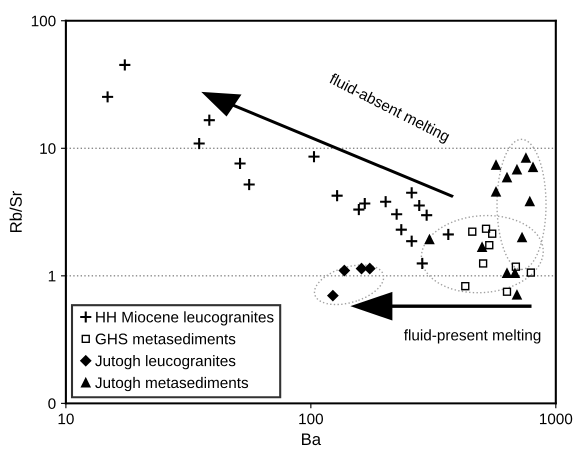 This screenshot has height=461, width=573. What do you see at coordinates (44, 21) in the screenshot?
I see `y-tick-label: 100` at bounding box center [44, 21].